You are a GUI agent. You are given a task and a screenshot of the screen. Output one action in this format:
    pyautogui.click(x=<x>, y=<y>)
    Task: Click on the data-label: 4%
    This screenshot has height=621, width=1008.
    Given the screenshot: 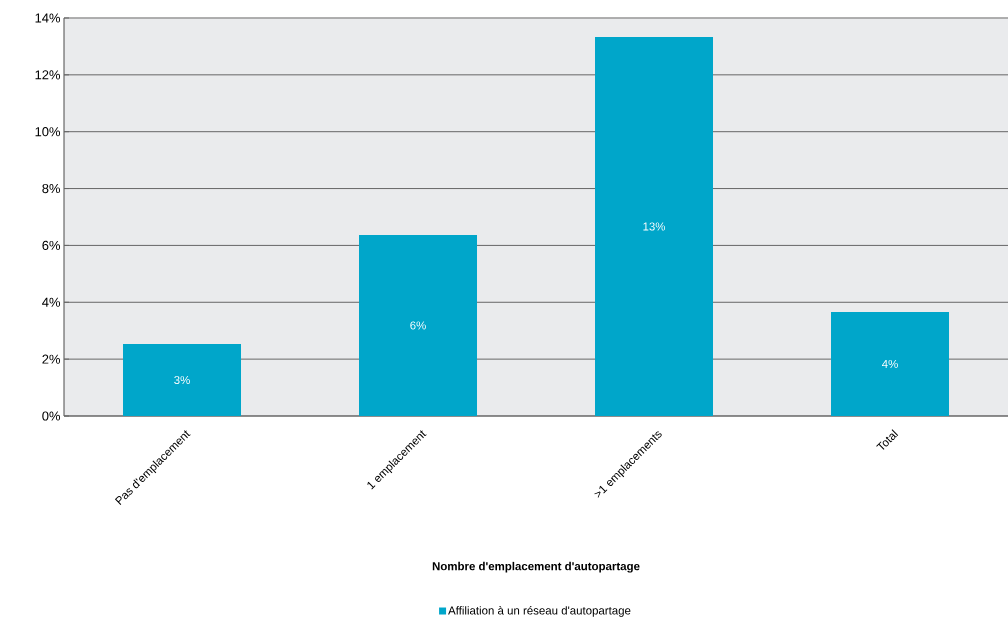 What is the action you would take?
    pyautogui.click(x=889, y=363)
    